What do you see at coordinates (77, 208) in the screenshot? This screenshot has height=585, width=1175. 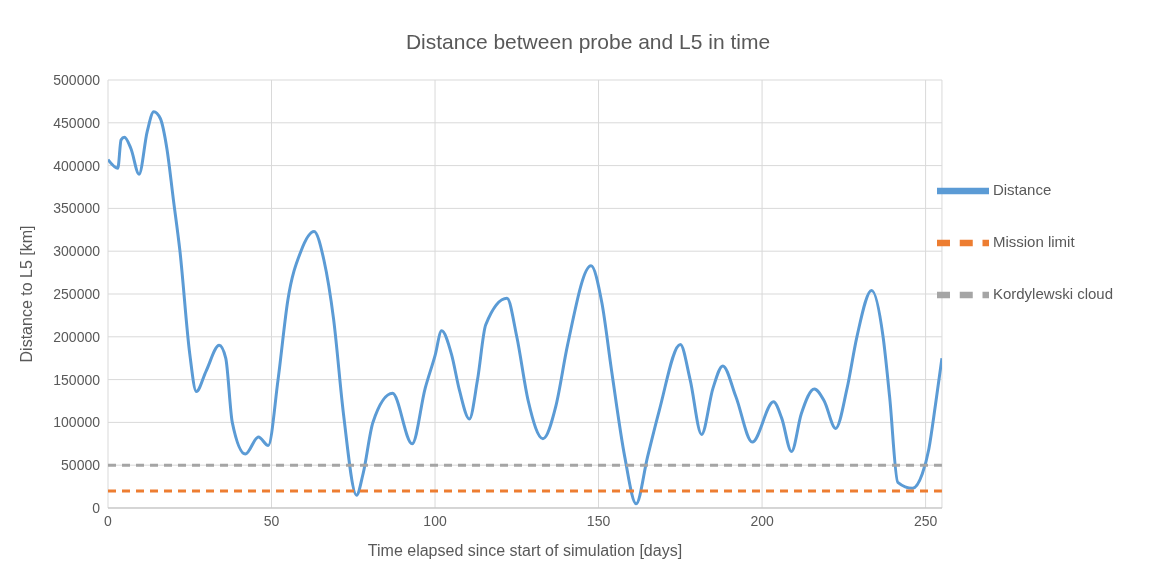 I see `y-tick-label: 350000` at bounding box center [77, 208].